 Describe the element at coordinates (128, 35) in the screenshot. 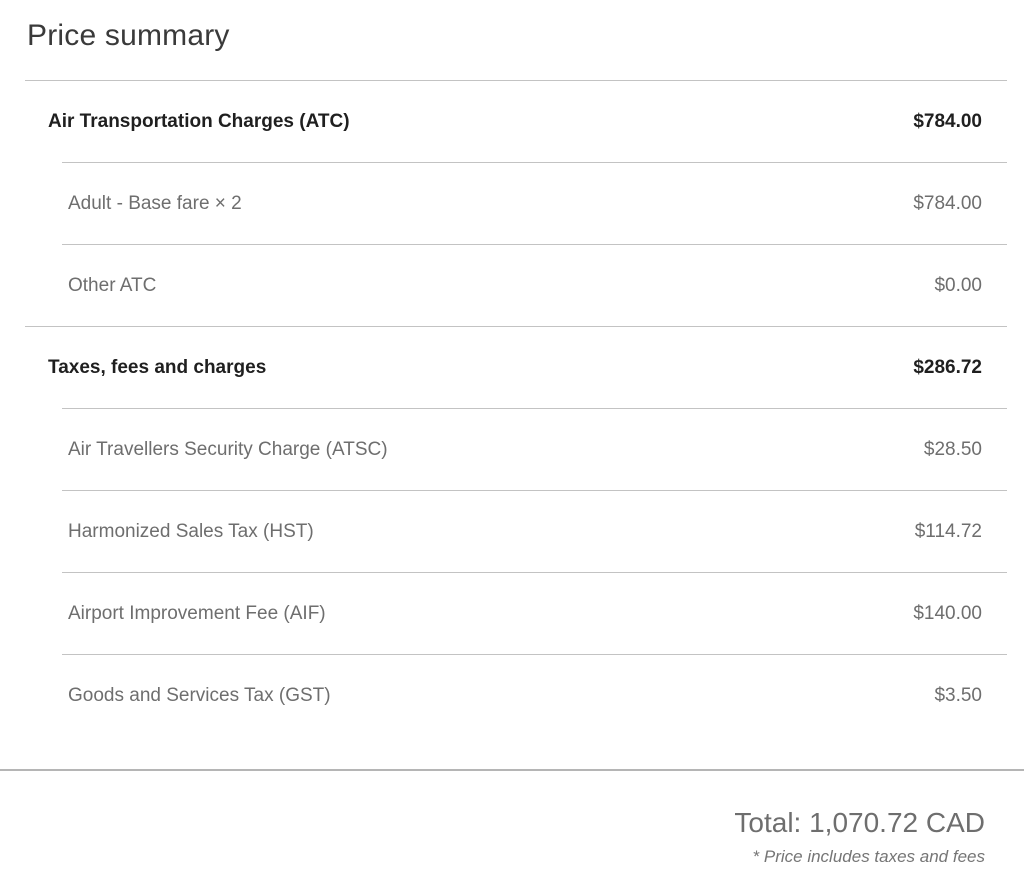

I see `page-title: Price summary` at that location.